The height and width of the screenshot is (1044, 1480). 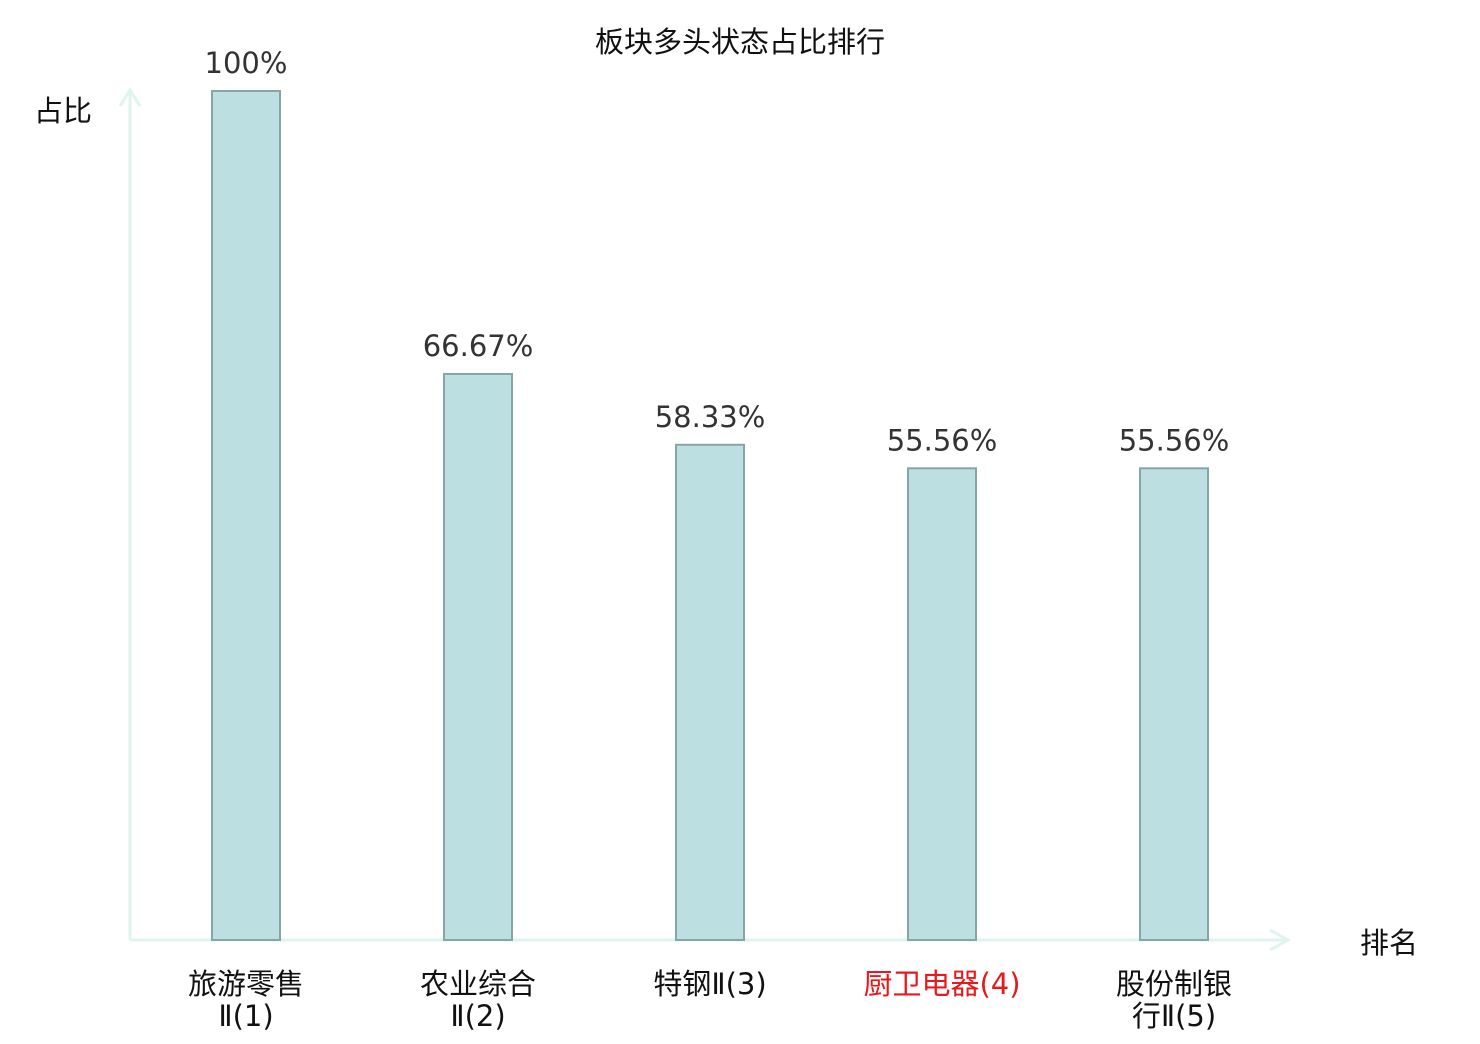 I want to click on category-label-2-line-1: 农业综合, so click(x=478, y=984).